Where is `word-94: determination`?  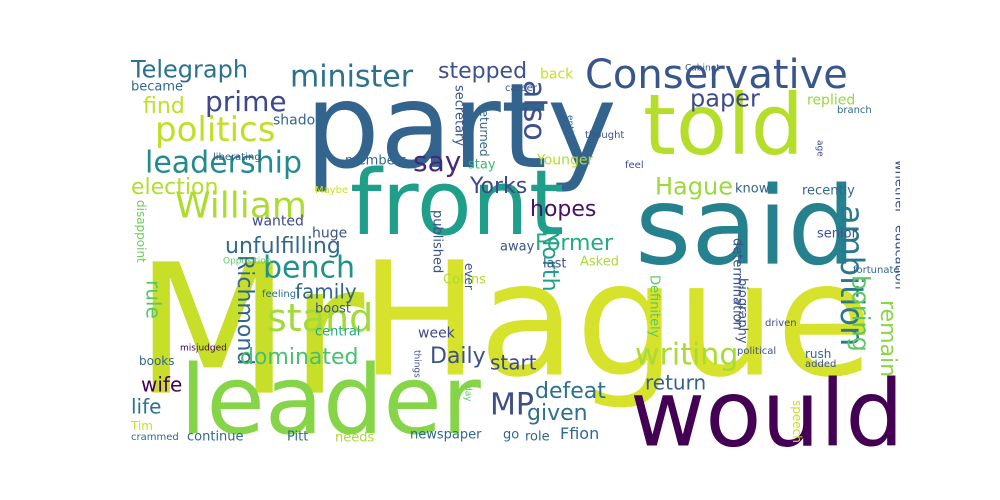
word-94: determination is located at coordinates (737, 284).